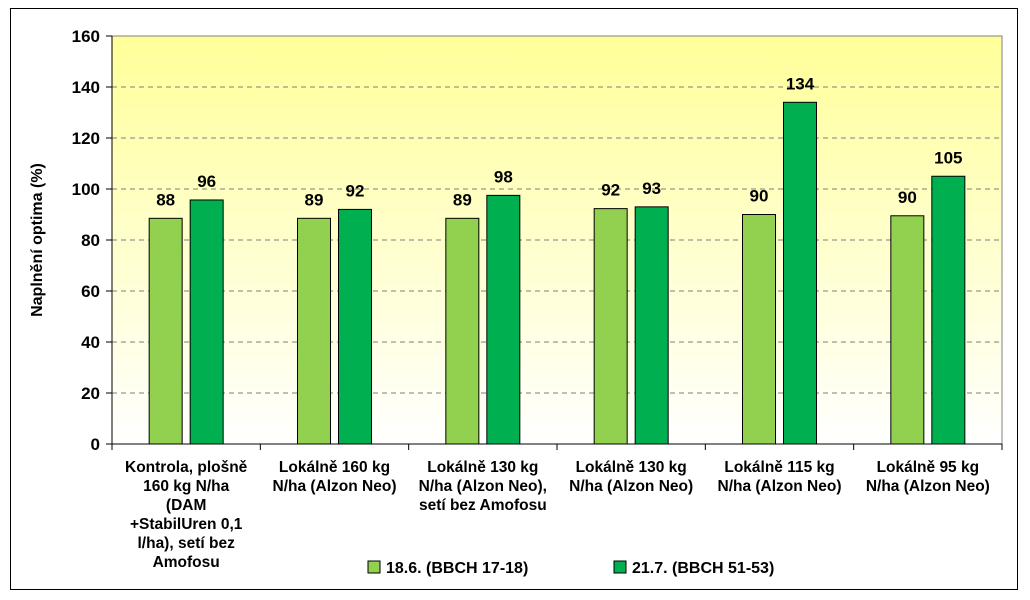 The image size is (1030, 600). I want to click on legend: 18.6. (BBCH 17-18) 21.7. (BBCH 51-53), so click(570, 568).